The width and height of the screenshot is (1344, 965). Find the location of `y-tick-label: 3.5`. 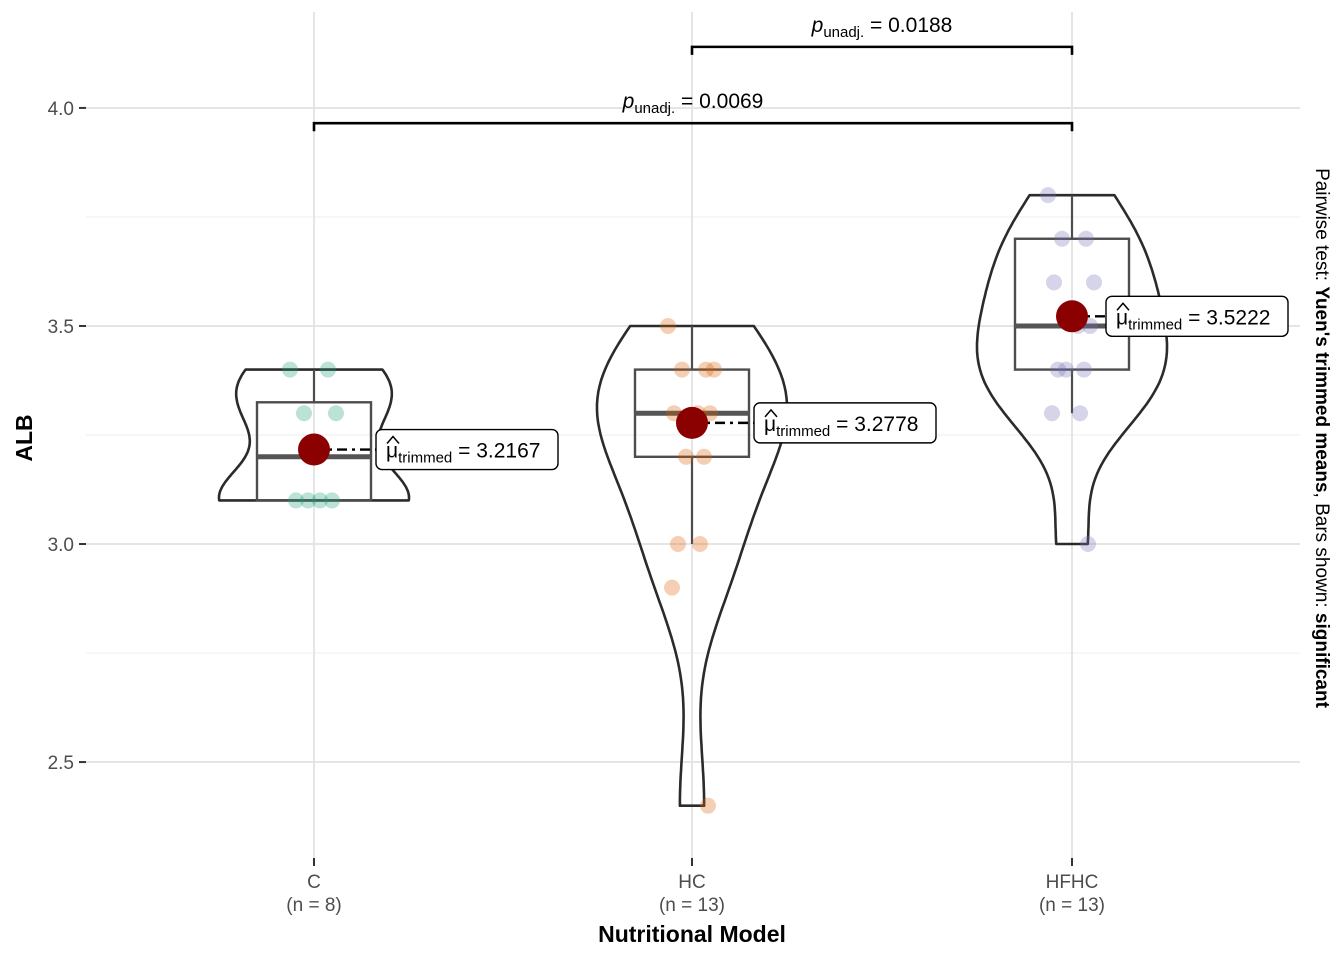

y-tick-label: 3.5 is located at coordinates (61, 327).